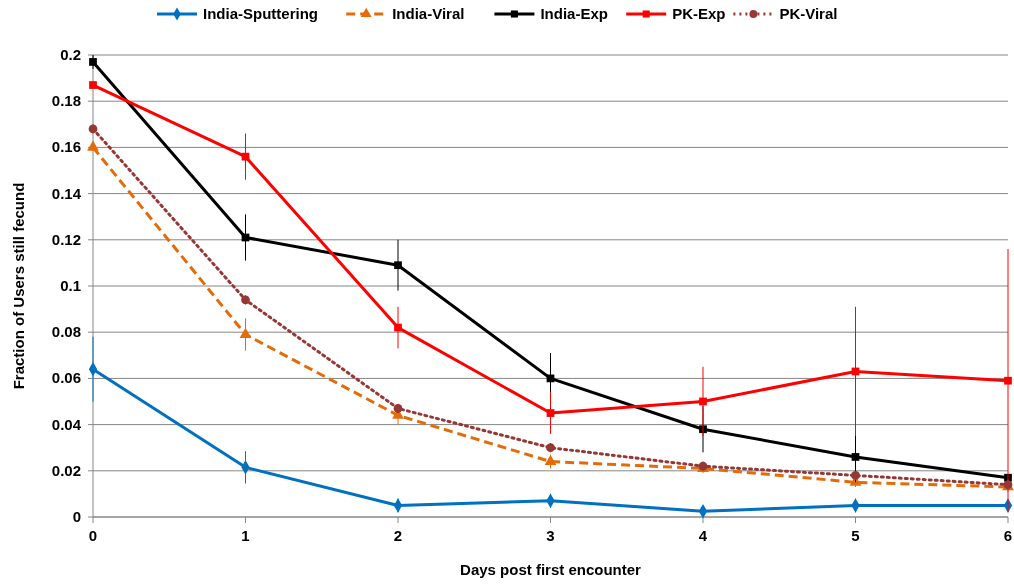 The width and height of the screenshot is (1014, 585). Describe the element at coordinates (703, 535) in the screenshot. I see `x-tick-label: 4` at that location.